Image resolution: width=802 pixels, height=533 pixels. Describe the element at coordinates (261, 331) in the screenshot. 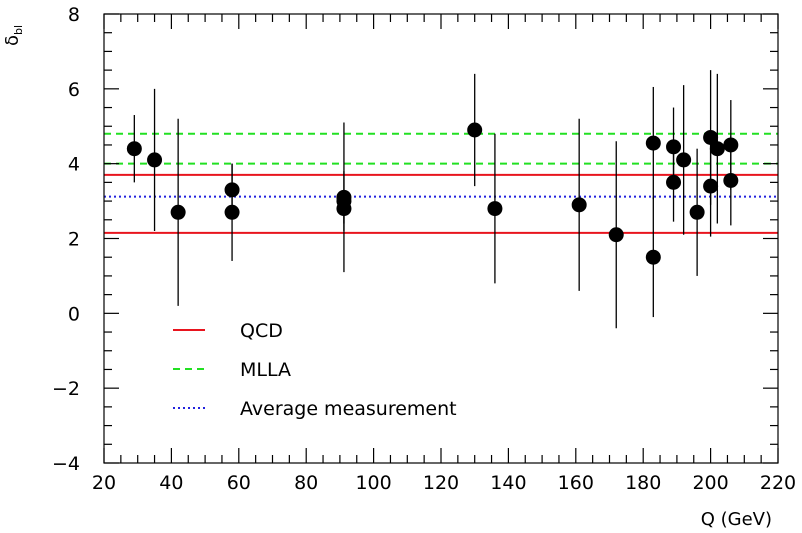

I see `legend-label: QCD` at that location.